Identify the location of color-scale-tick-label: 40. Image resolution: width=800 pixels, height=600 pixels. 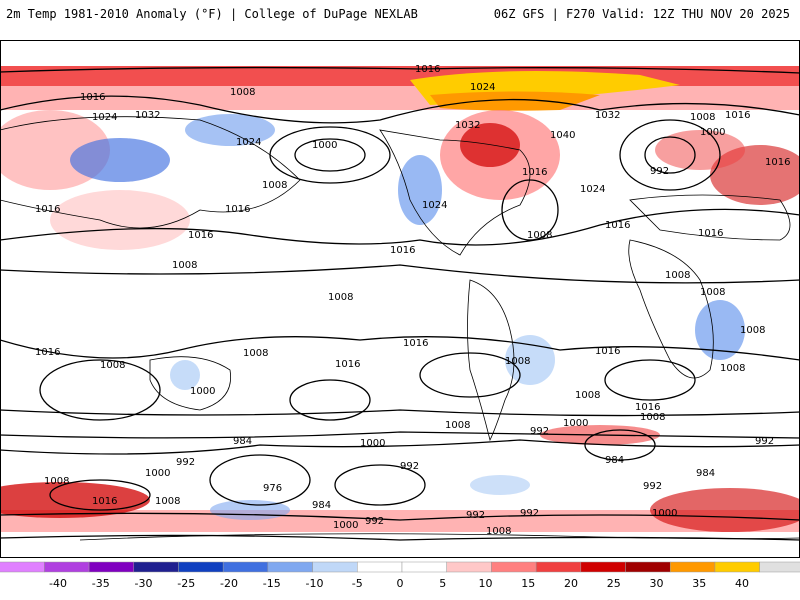
(742, 583).